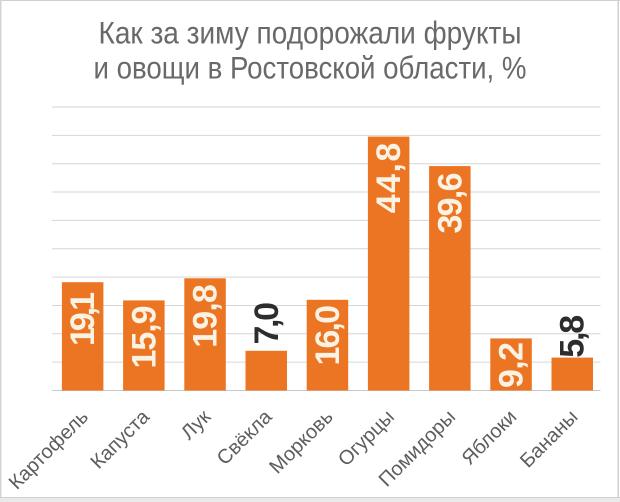 This screenshot has height=502, width=620. Describe the element at coordinates (310, 33) in the screenshot. I see `svg-text: Как за зиму подорожали фрукты` at that location.